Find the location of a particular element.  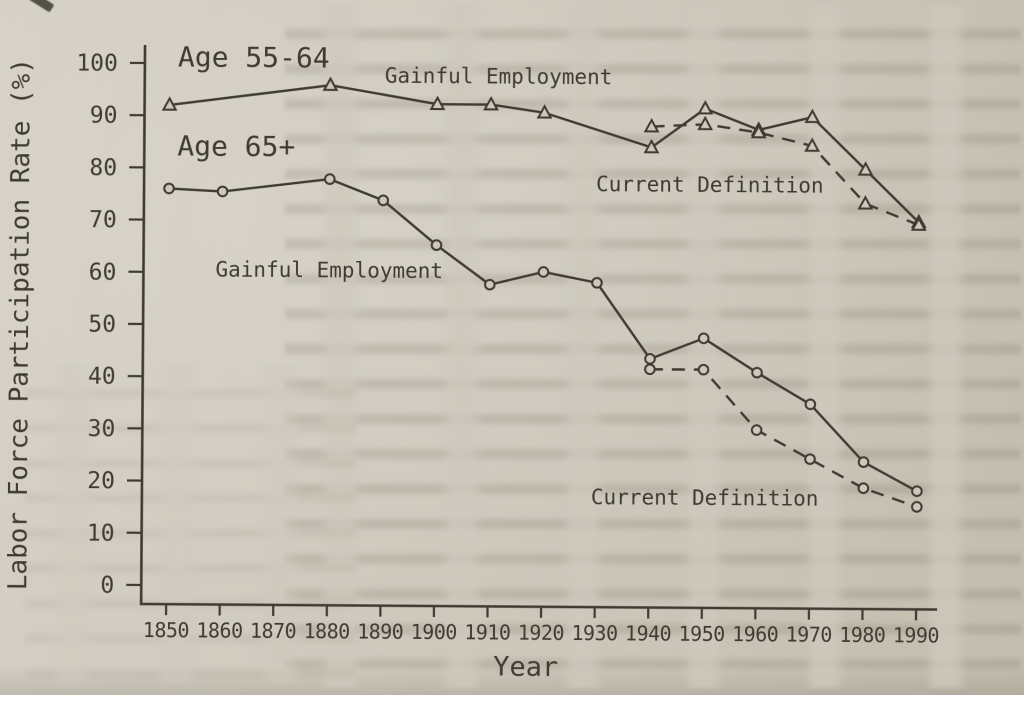

age-65-current-definition-marker-1940 is located at coordinates (650, 369).